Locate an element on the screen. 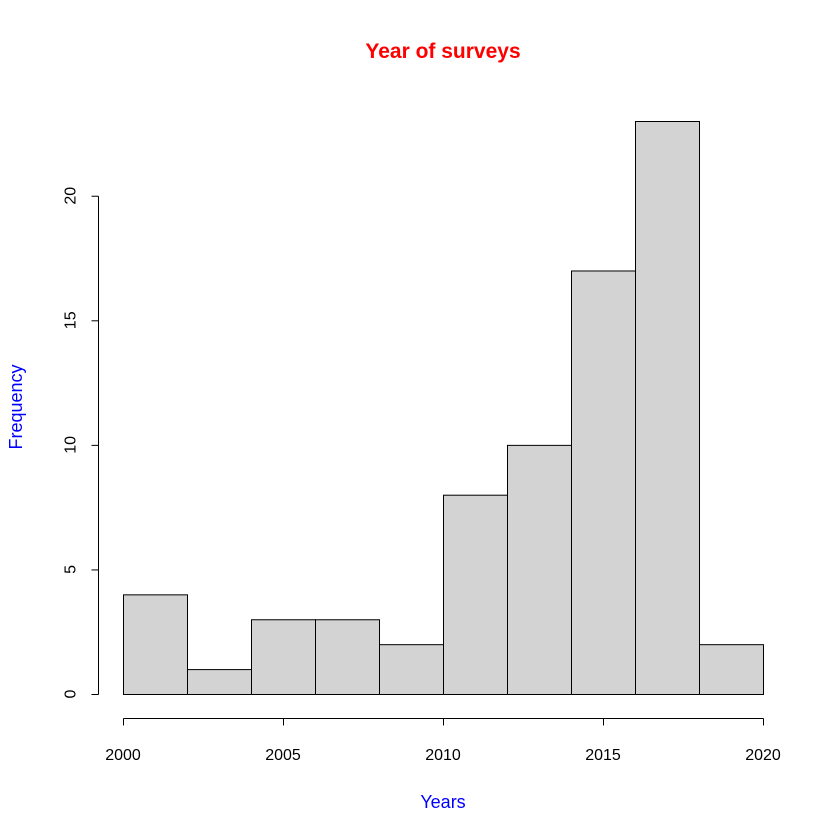 The image size is (840, 840). y-tick-label: 5 is located at coordinates (71, 569).